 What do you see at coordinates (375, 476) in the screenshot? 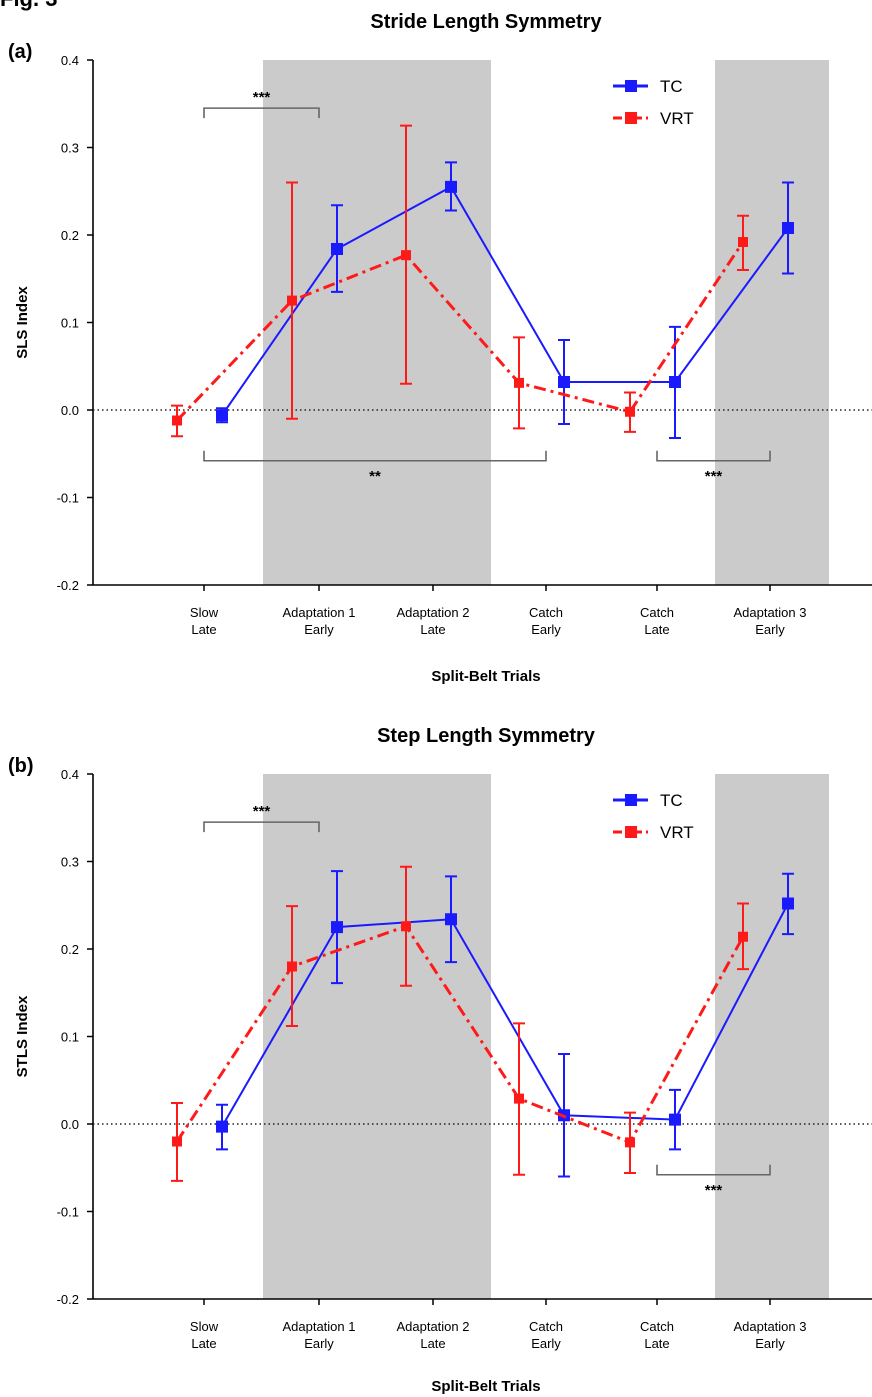
I see `significance-label: **` at bounding box center [375, 476].